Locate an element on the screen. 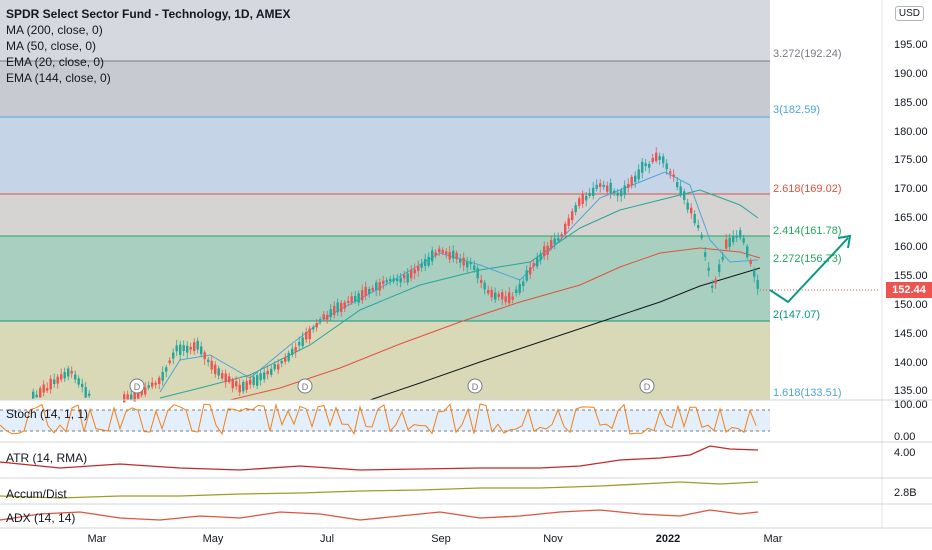 The image size is (932, 550). price-tick: 150.00 is located at coordinates (911, 305).